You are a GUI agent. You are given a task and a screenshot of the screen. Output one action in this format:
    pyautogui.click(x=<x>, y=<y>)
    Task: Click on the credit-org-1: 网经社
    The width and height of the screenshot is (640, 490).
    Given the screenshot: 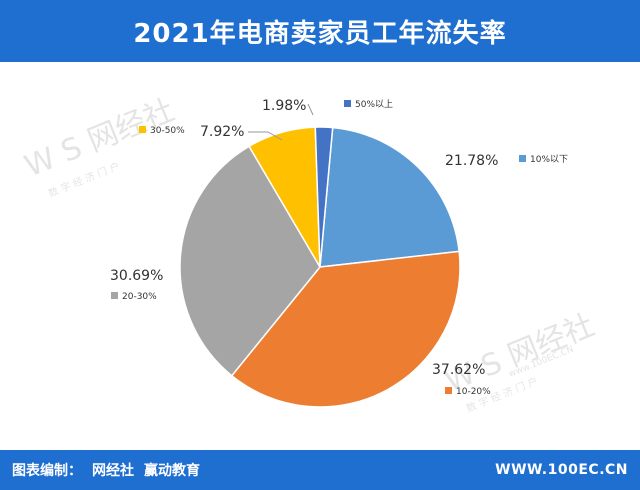 What is the action you would take?
    pyautogui.click(x=113, y=471)
    